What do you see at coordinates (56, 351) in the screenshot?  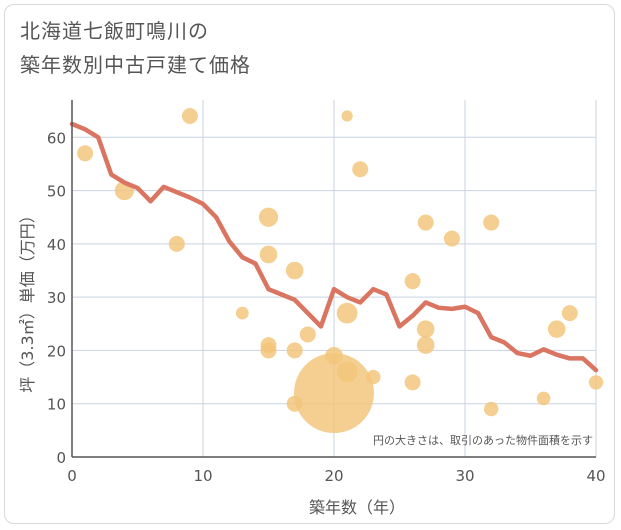 I see `y-tick-label: 20` at bounding box center [56, 351].